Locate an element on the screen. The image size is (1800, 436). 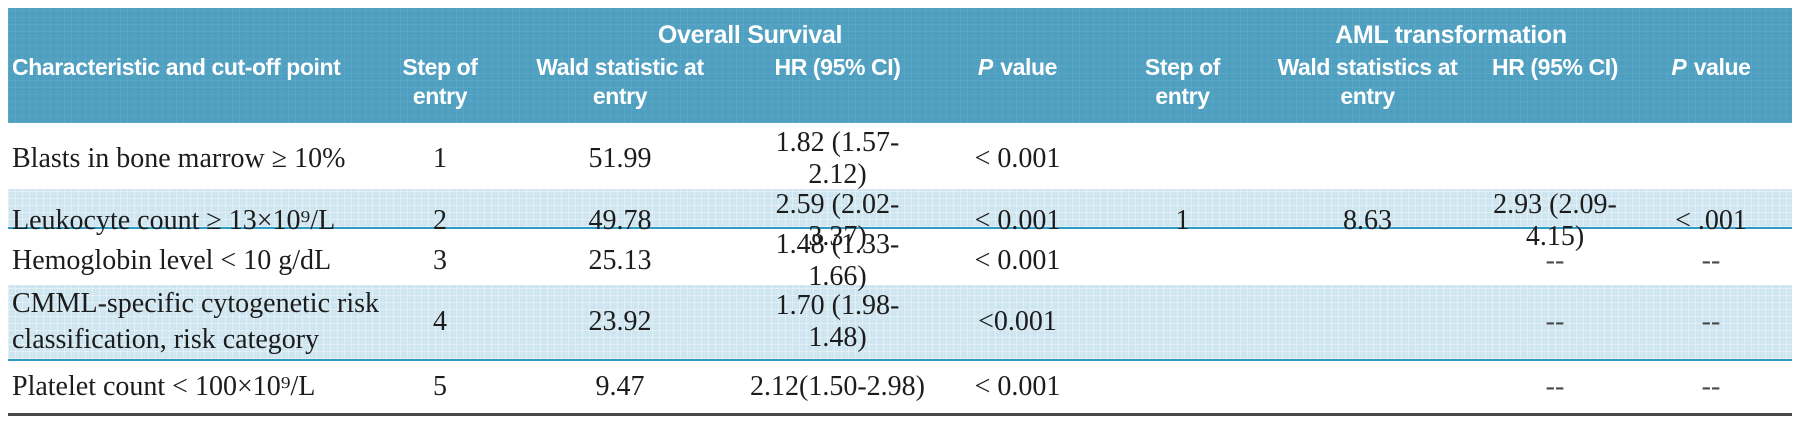
cell-aml-p: < .001 is located at coordinates (1711, 220).